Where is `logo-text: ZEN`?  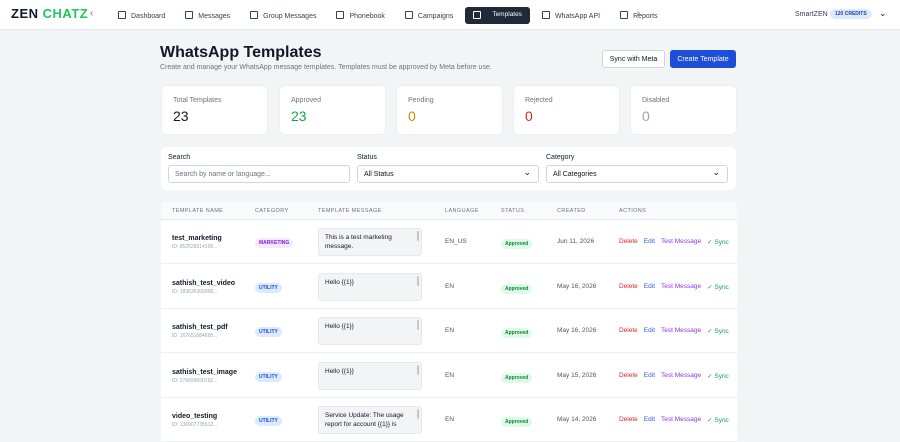 logo-text: ZEN is located at coordinates (25, 13).